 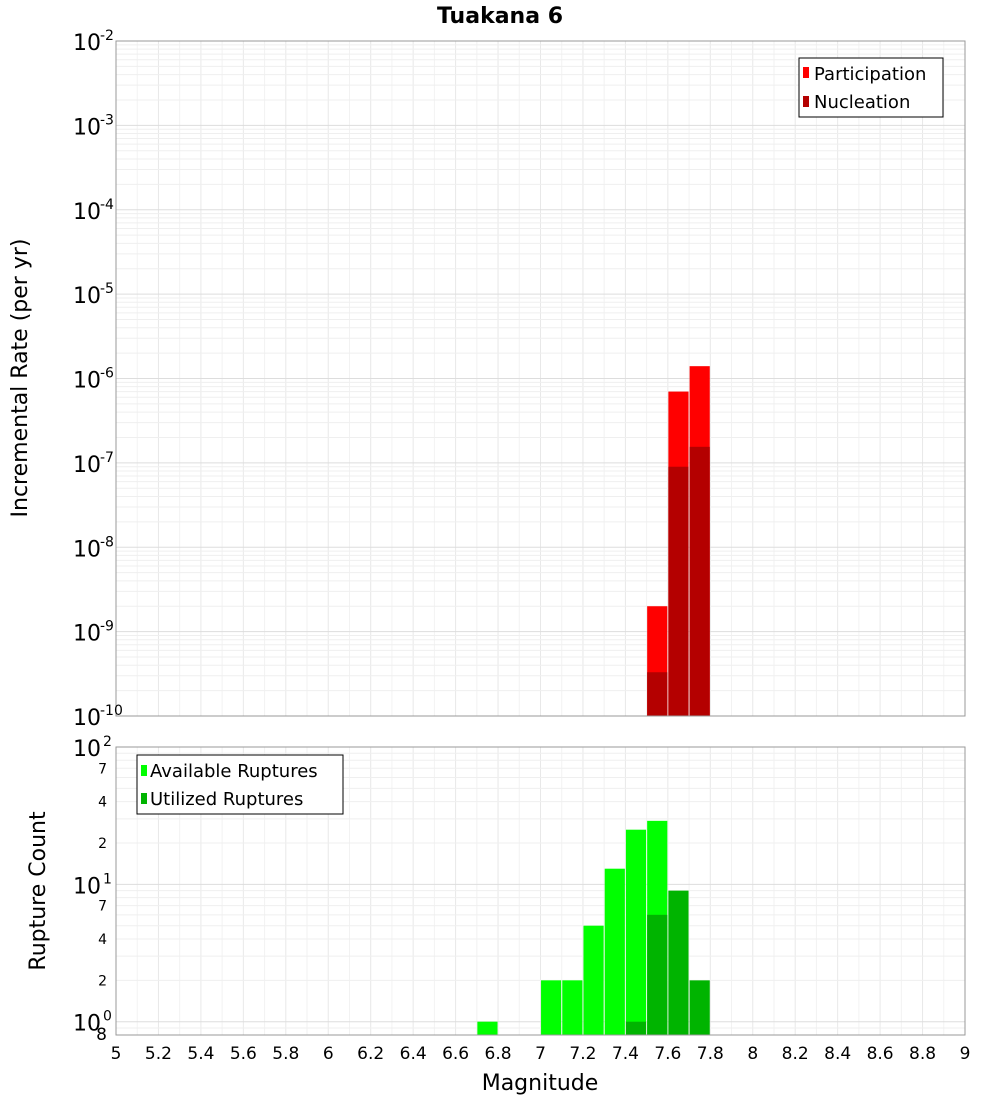 What do you see at coordinates (880, 1054) in the screenshot?
I see `x-tick-label: 8.6` at bounding box center [880, 1054].